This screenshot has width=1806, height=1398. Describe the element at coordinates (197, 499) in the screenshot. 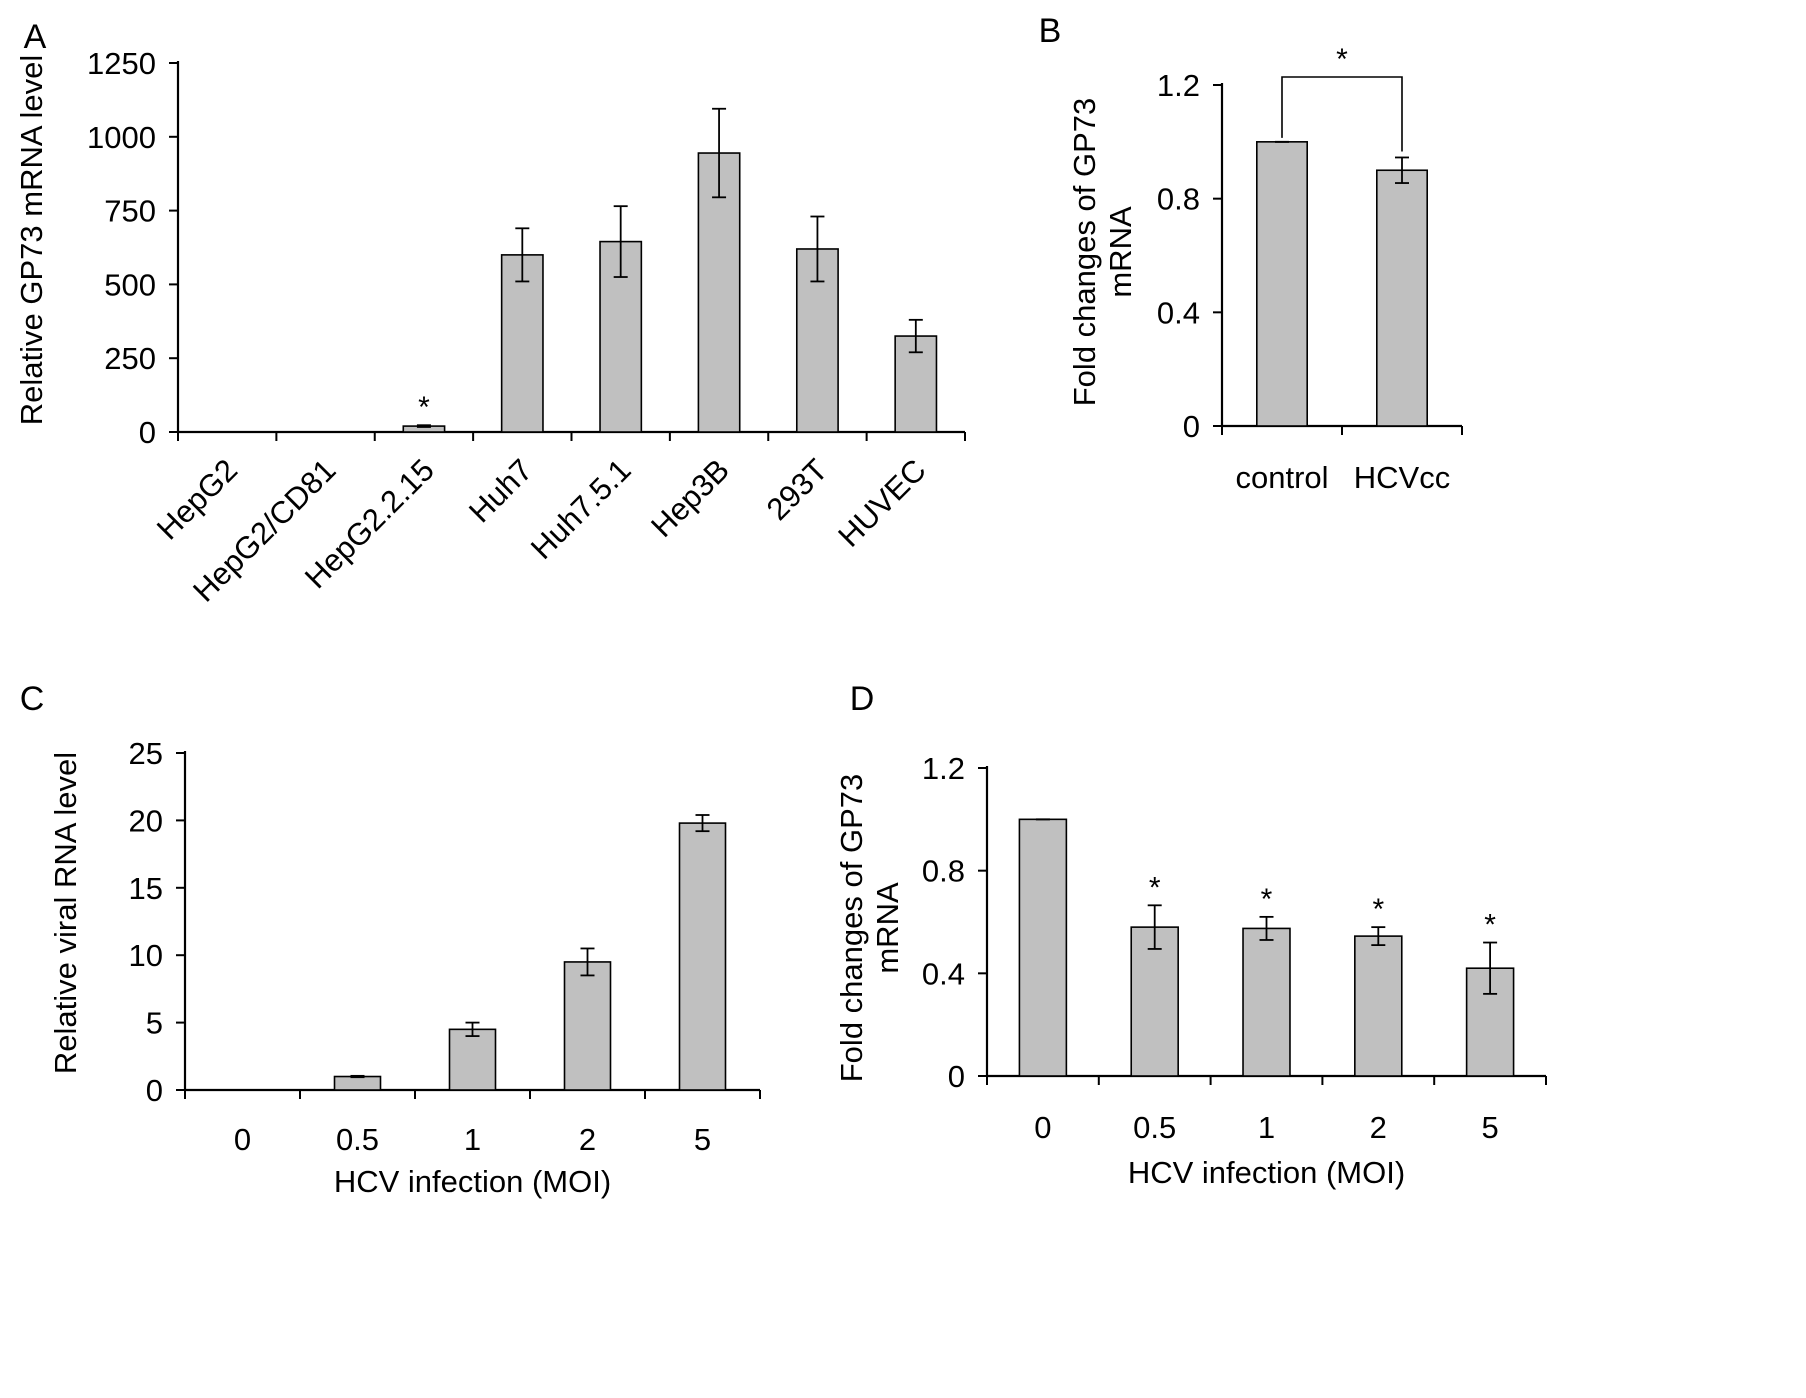

I see `x-tick-label: HepG2` at that location.